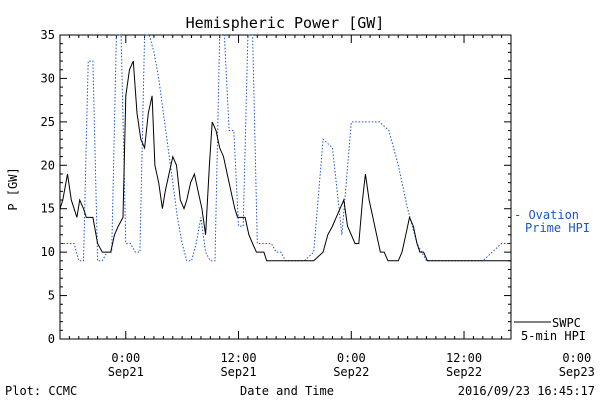 The height and width of the screenshot is (400, 600). I want to click on y-tick-label: 15, so click(48, 209).